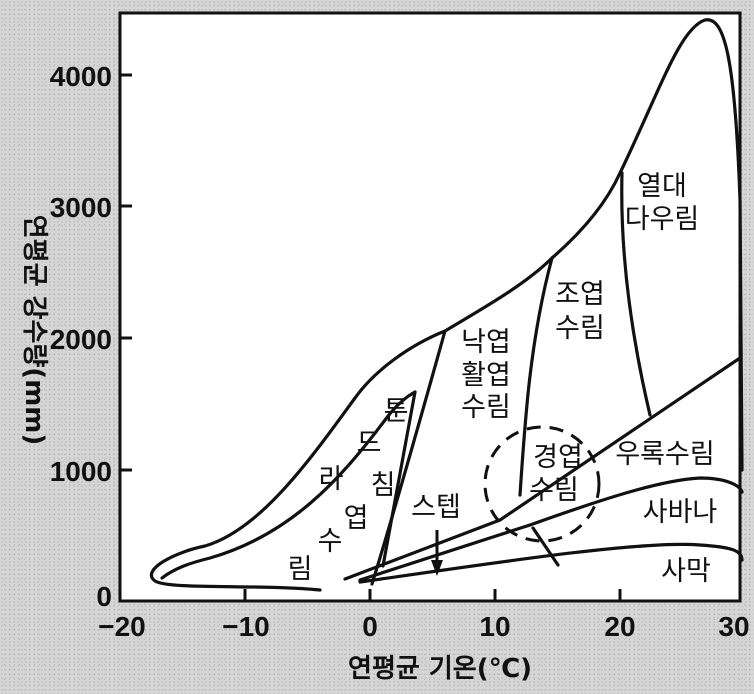 The image size is (754, 694). What do you see at coordinates (126, 272) in the screenshot?
I see `y-ticks` at bounding box center [126, 272].